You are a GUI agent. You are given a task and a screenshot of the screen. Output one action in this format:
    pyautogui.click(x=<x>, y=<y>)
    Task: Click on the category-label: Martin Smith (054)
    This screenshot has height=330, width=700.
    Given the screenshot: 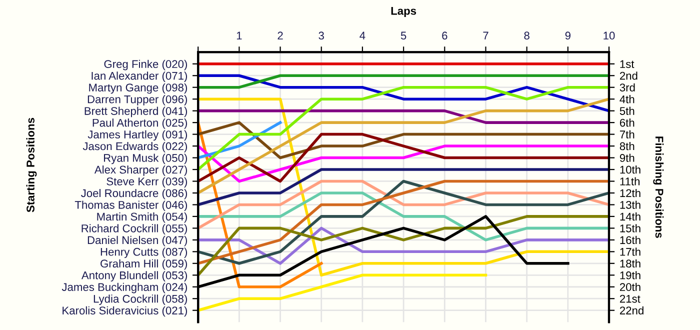 What is the action you would take?
    pyautogui.click(x=142, y=217)
    